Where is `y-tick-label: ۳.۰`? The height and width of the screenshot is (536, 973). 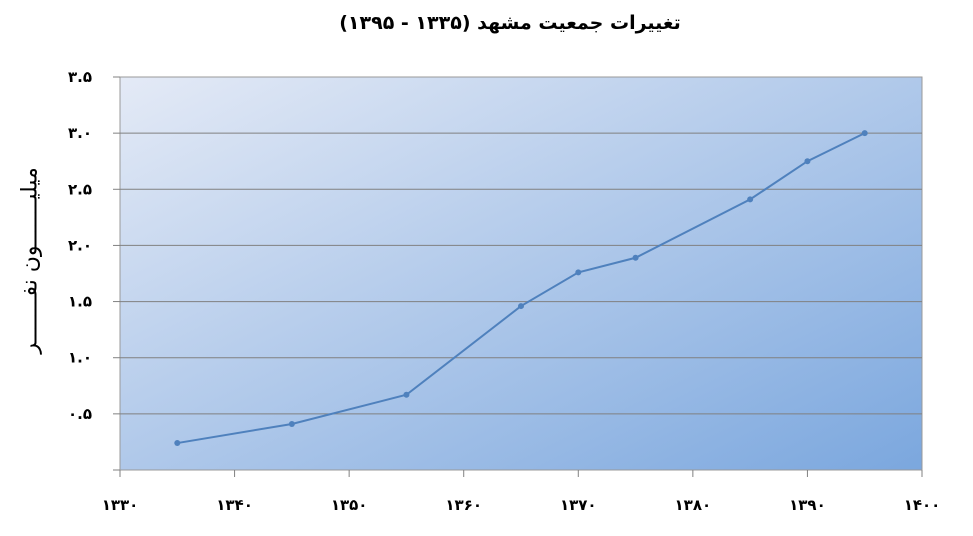
y-tick-label: ۳.۰ is located at coordinates (80, 133).